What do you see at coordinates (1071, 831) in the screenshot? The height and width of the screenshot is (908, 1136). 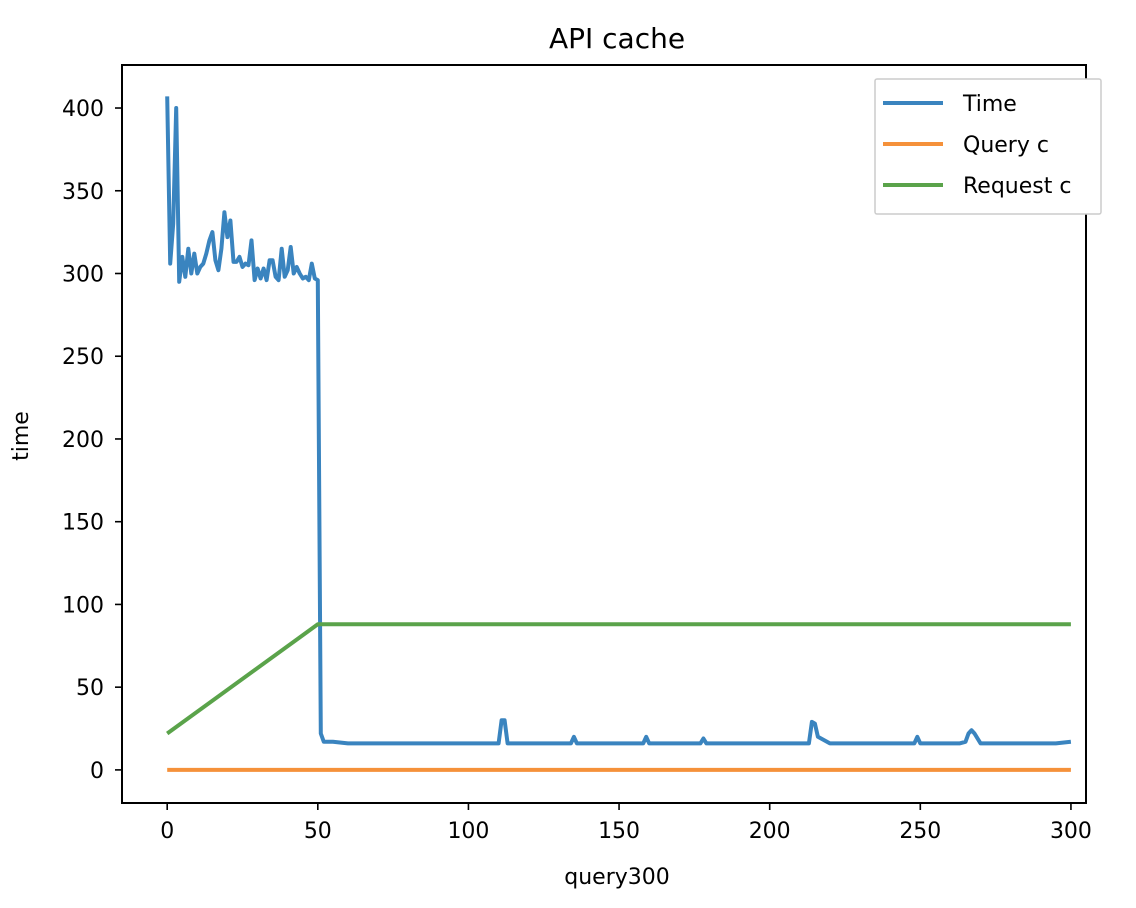 I see `x-tick-label: 300` at bounding box center [1071, 831].